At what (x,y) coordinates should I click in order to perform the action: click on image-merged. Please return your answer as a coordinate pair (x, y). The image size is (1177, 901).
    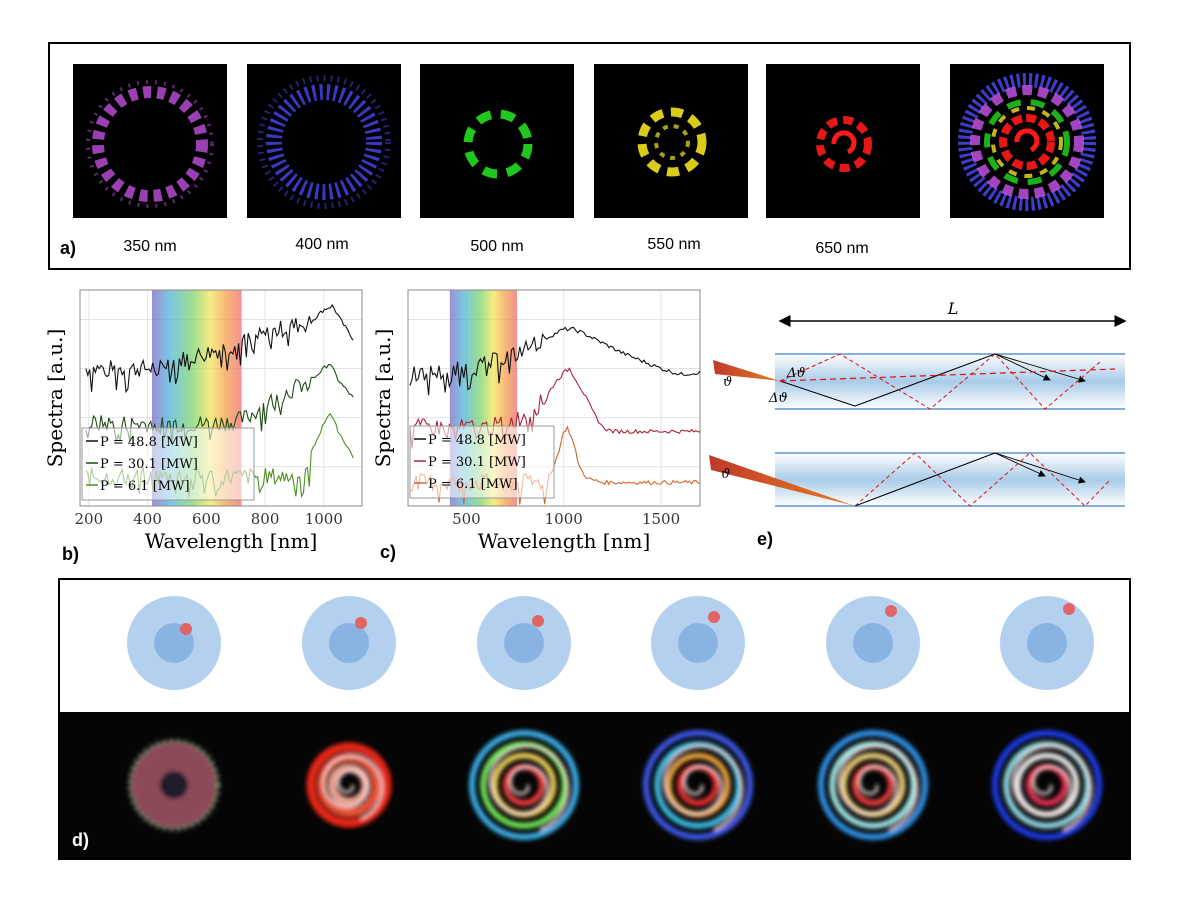
    Looking at the image, I should click on (1027, 141).